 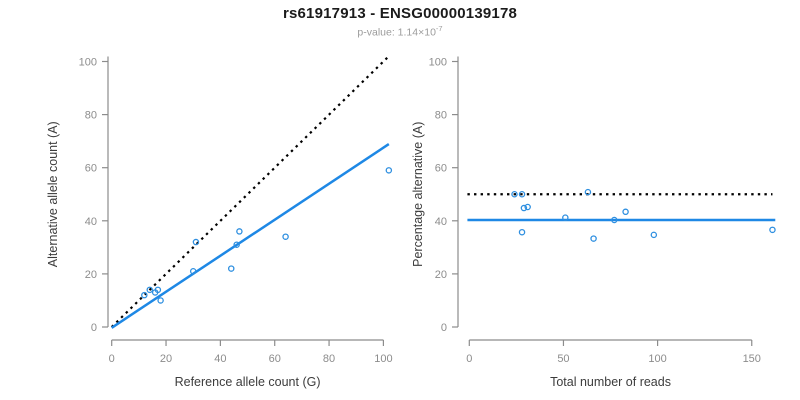 What do you see at coordinates (418, 194) in the screenshot?
I see `y-axis-title: Percentage alternative (A)` at bounding box center [418, 194].